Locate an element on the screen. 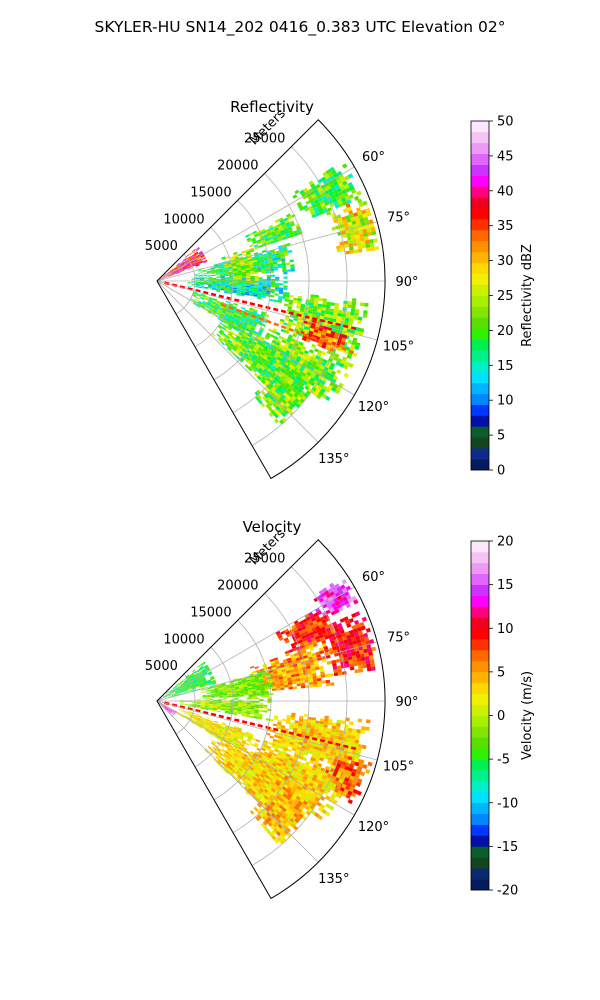 The height and width of the screenshot is (1000, 600). velocity-range-ring is located at coordinates (299, 716).